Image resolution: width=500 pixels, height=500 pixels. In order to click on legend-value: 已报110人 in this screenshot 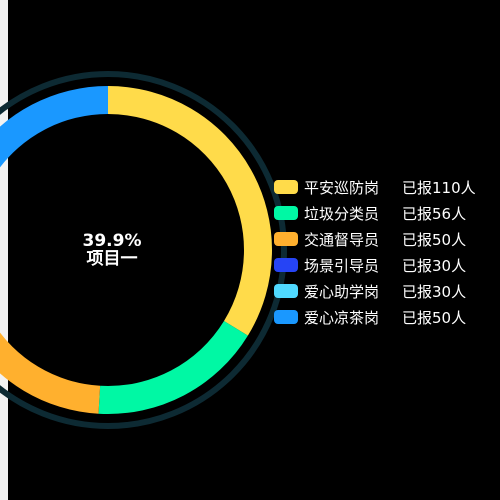, I will do `click(439, 187)`.